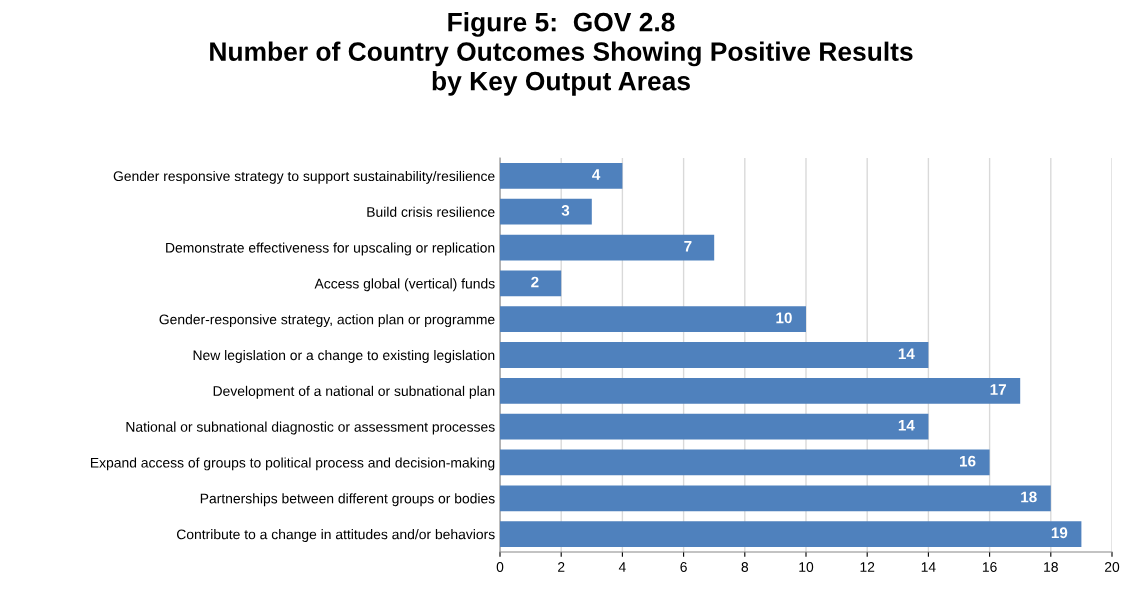 The height and width of the screenshot is (606, 1122). Describe the element at coordinates (535, 282) in the screenshot. I see `data-label: 2` at that location.